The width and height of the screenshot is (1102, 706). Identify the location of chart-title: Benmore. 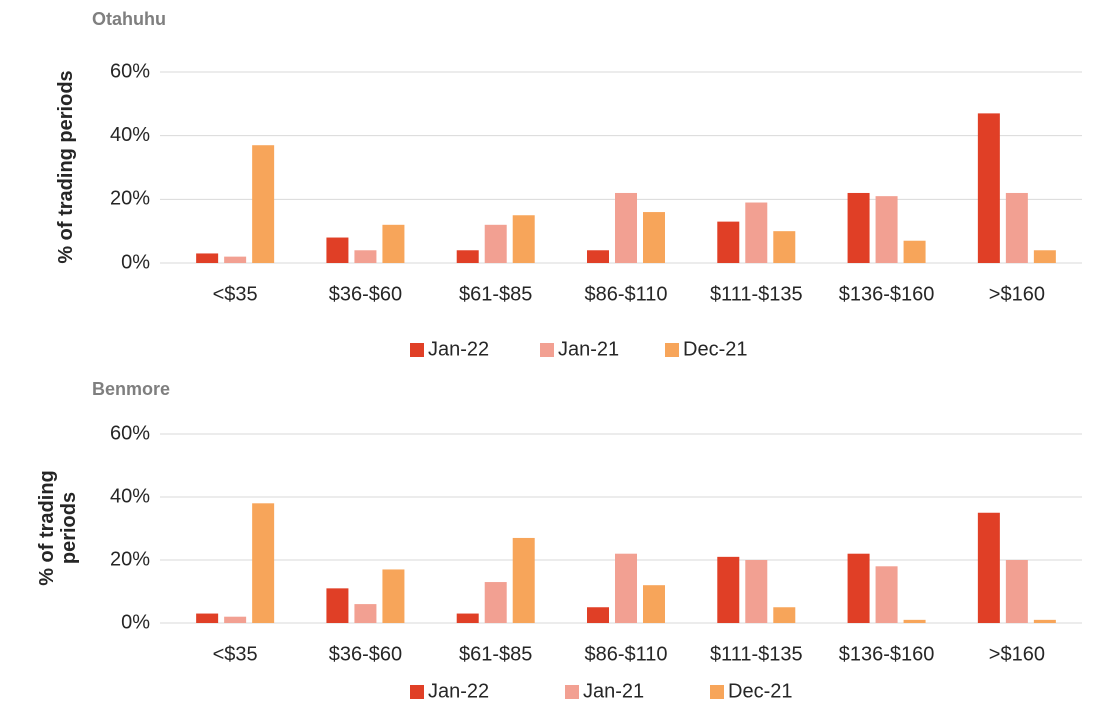
(131, 389).